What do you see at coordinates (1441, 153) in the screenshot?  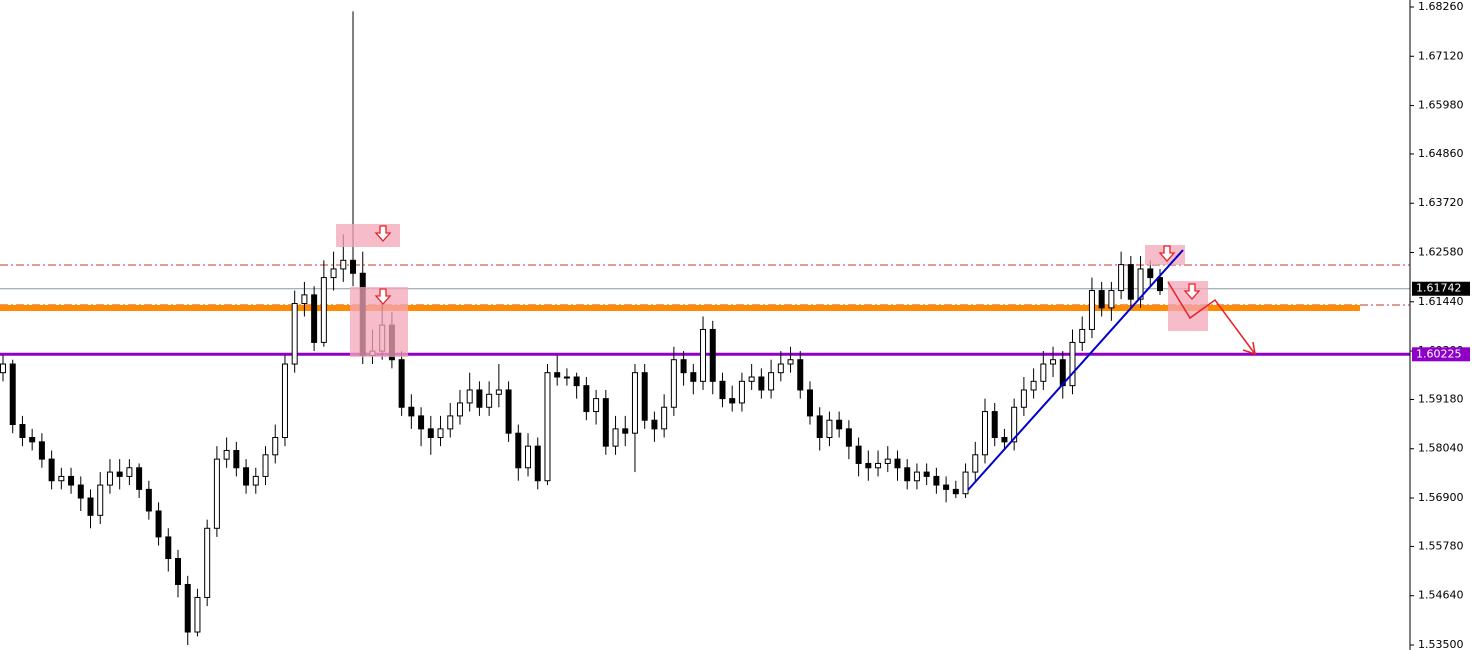 I see `y-tick-label: 1.64860` at bounding box center [1441, 153].